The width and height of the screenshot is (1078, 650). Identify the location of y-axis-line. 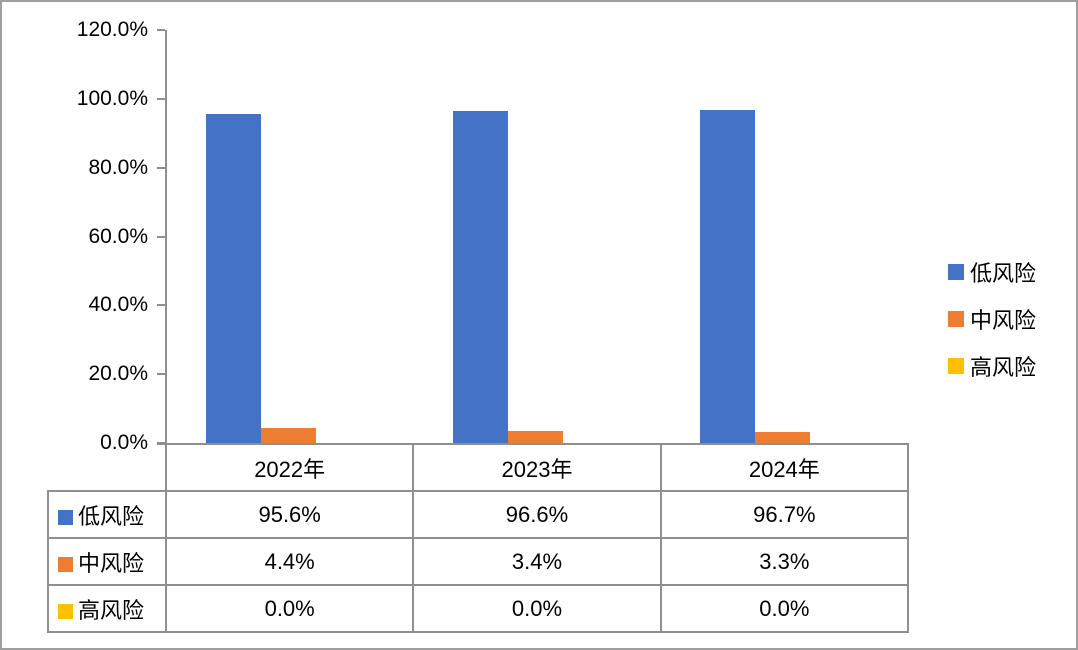
(166, 237).